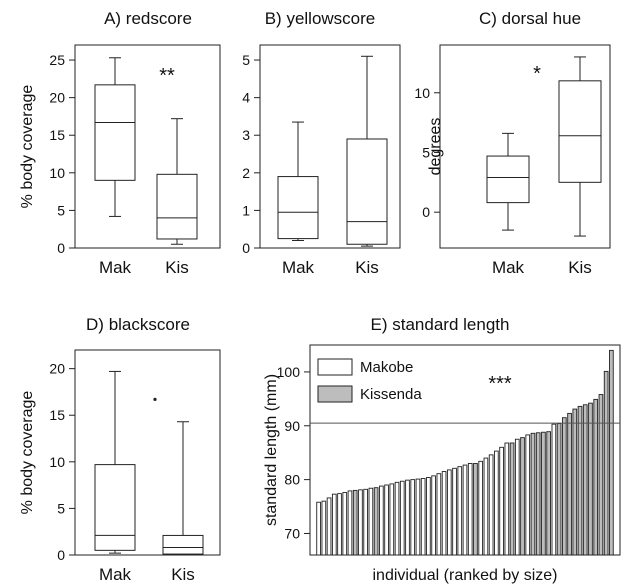 The width and height of the screenshot is (621, 588). Describe the element at coordinates (440, 324) in the screenshot. I see `panel-title: E) standard length` at that location.